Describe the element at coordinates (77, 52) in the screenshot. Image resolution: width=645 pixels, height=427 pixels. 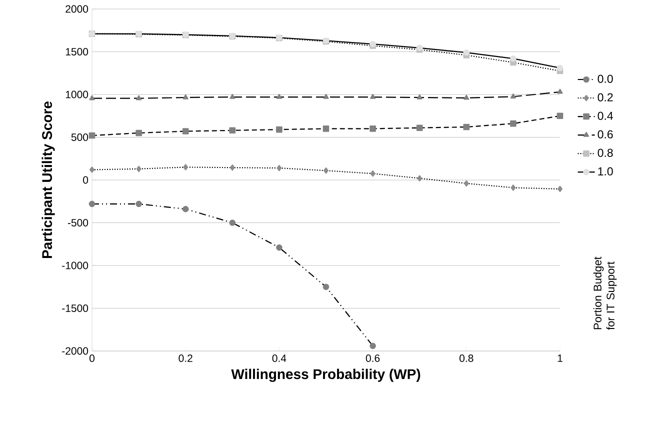
I see `y-tick-label: 1500` at that location.